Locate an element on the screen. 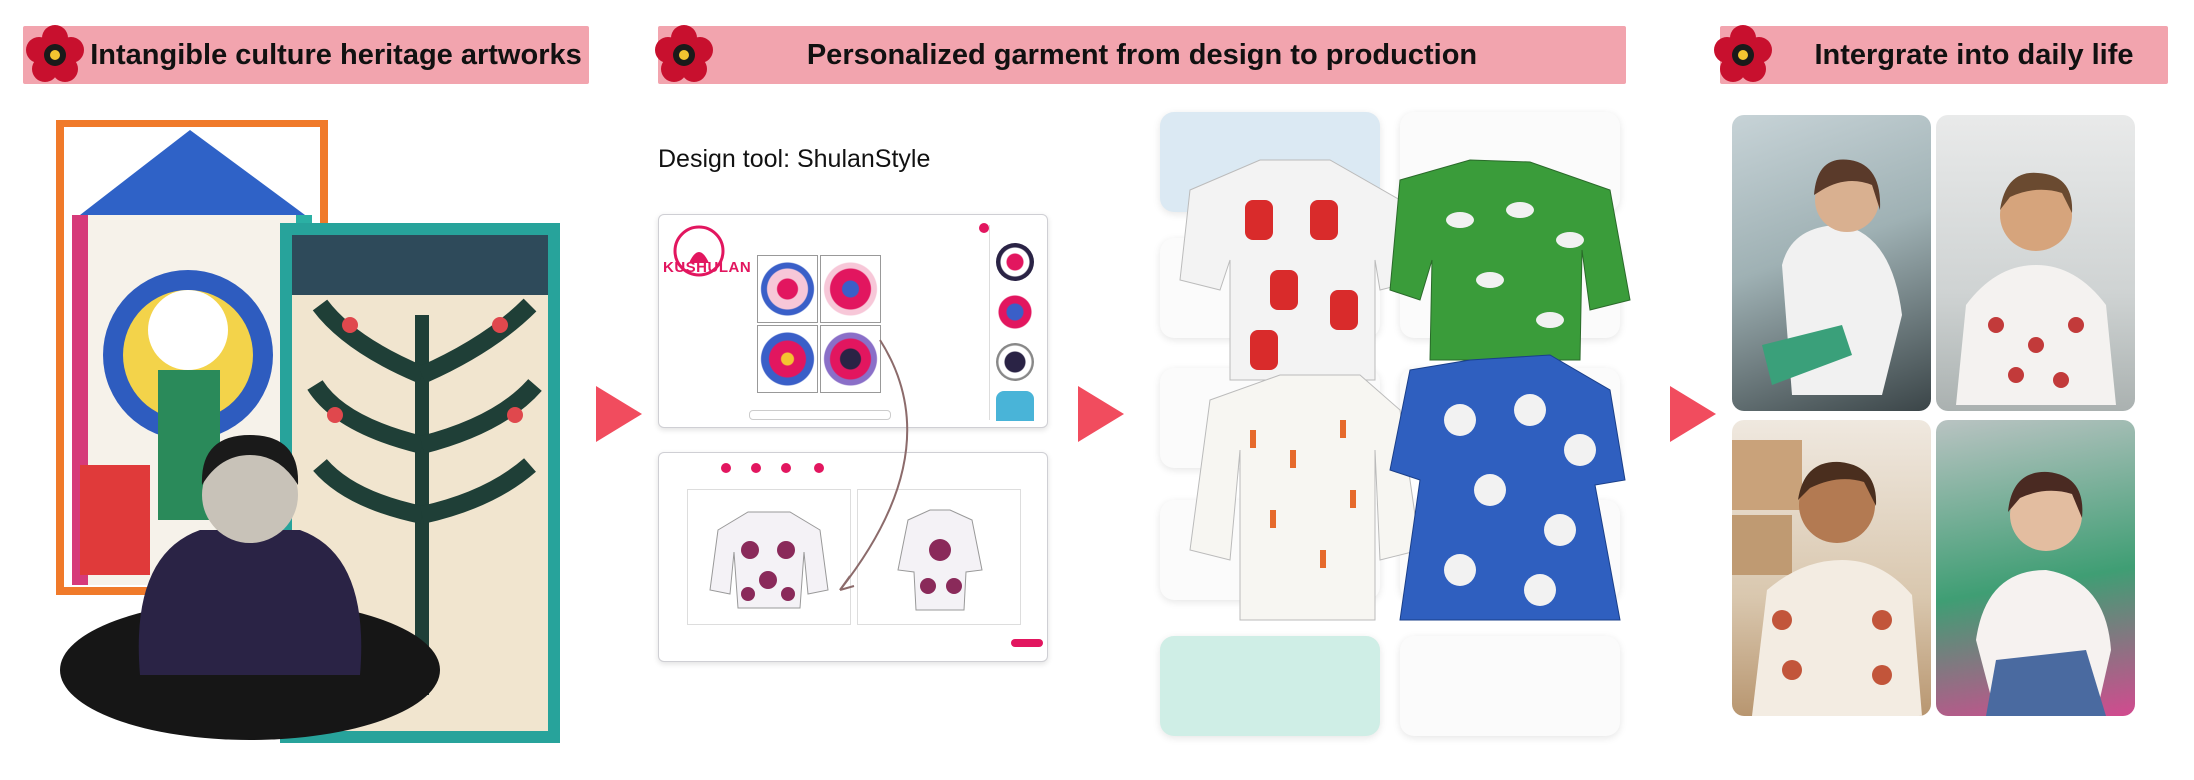 The width and height of the screenshot is (2194, 780). pattern-grid is located at coordinates (819, 324).